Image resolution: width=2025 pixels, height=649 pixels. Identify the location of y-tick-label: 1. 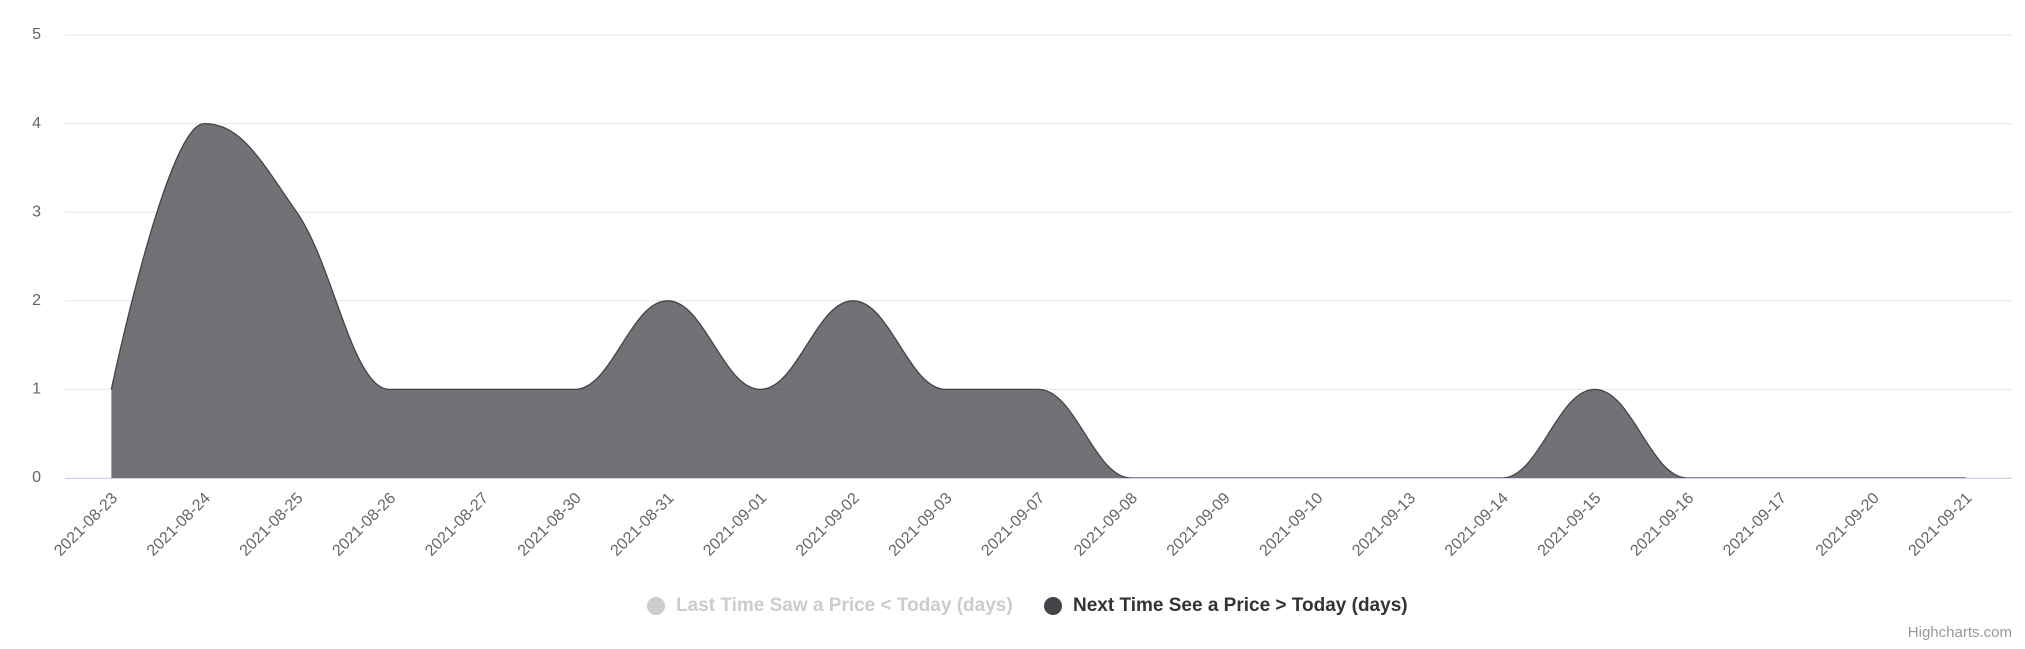
(36, 389).